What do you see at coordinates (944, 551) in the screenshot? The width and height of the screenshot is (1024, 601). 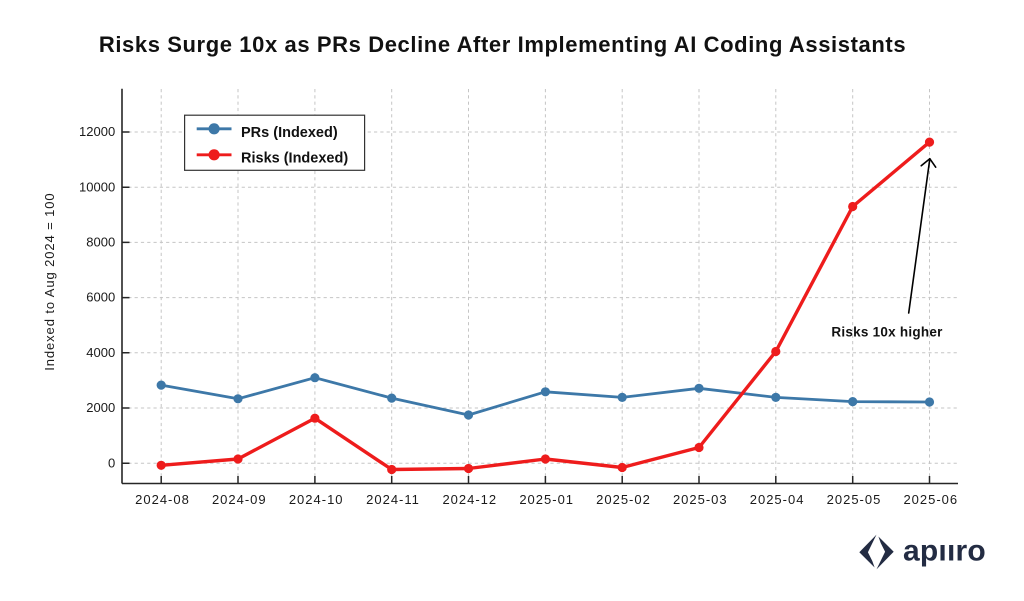 I see `svg-text: apııro` at bounding box center [944, 551].